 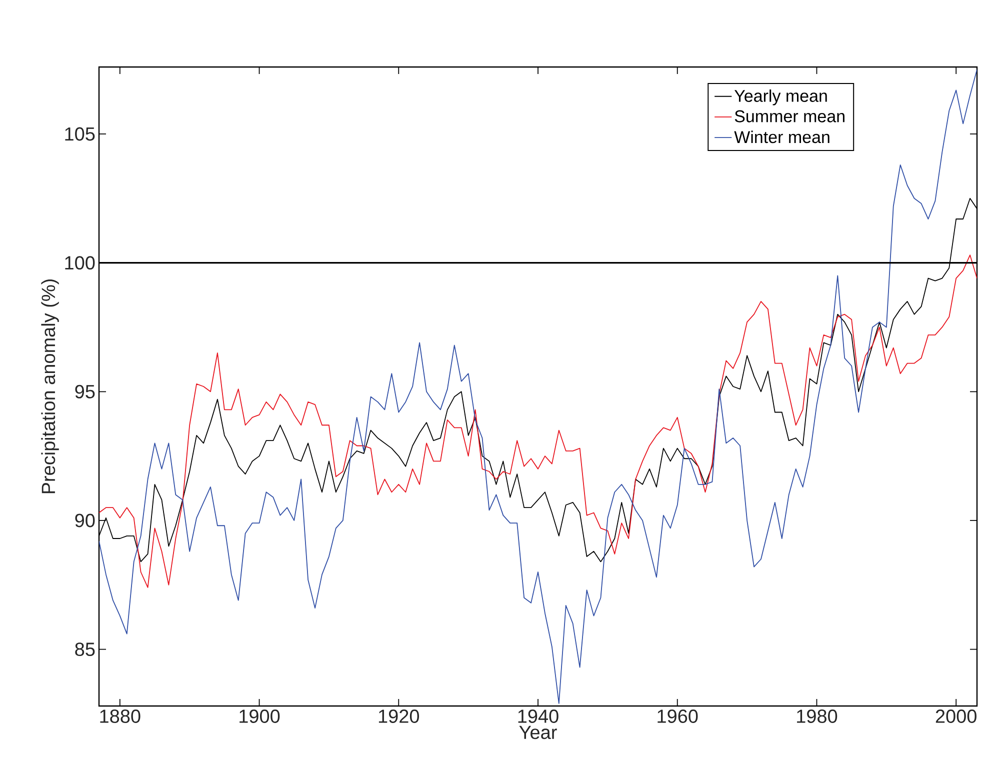 I want to click on y-tick-label: 100, so click(x=80, y=263).